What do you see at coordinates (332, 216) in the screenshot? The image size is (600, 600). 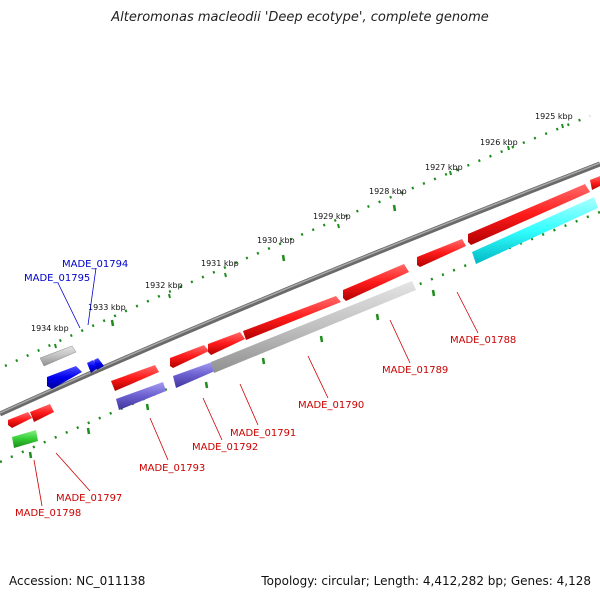 I see `kbp-label-1929: 1929 kbp` at bounding box center [332, 216].